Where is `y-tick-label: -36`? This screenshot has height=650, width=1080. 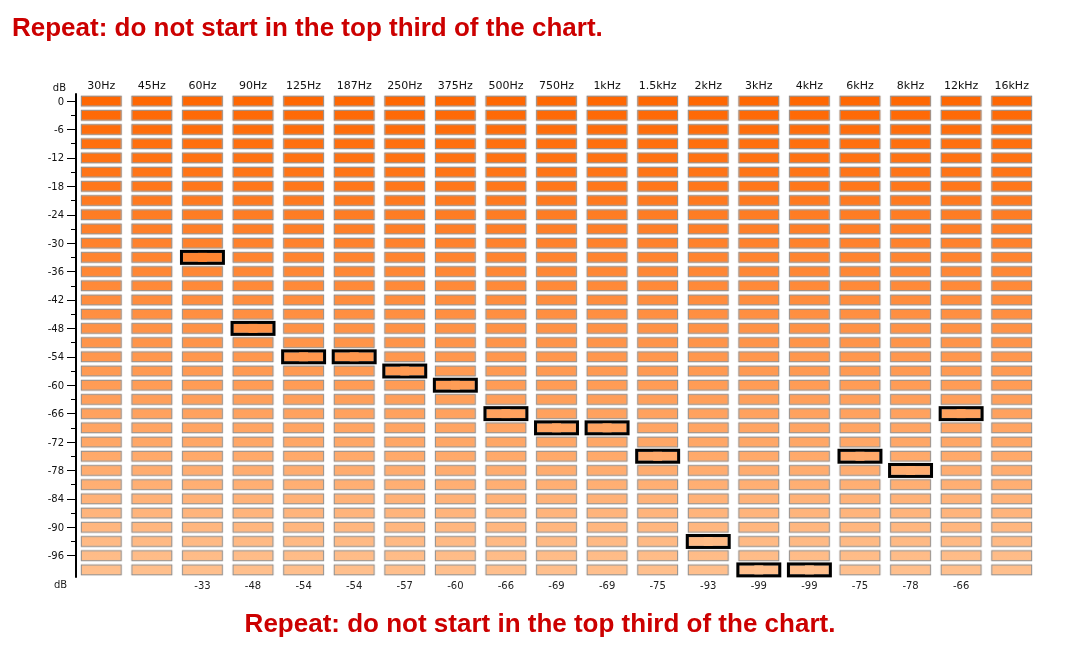
y-tick-label: -36 is located at coordinates (55, 272).